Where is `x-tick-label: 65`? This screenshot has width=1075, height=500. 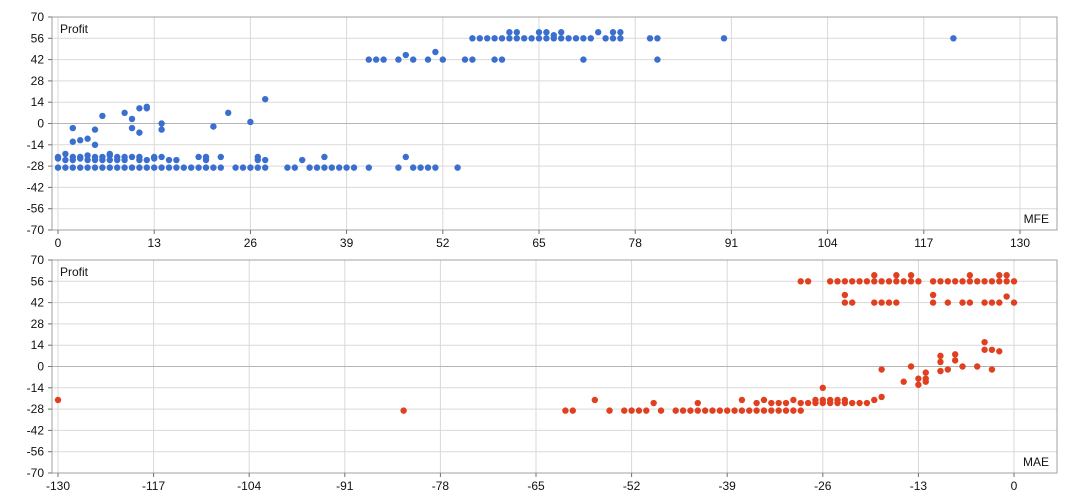
x-tick-label: 65 is located at coordinates (539, 243).